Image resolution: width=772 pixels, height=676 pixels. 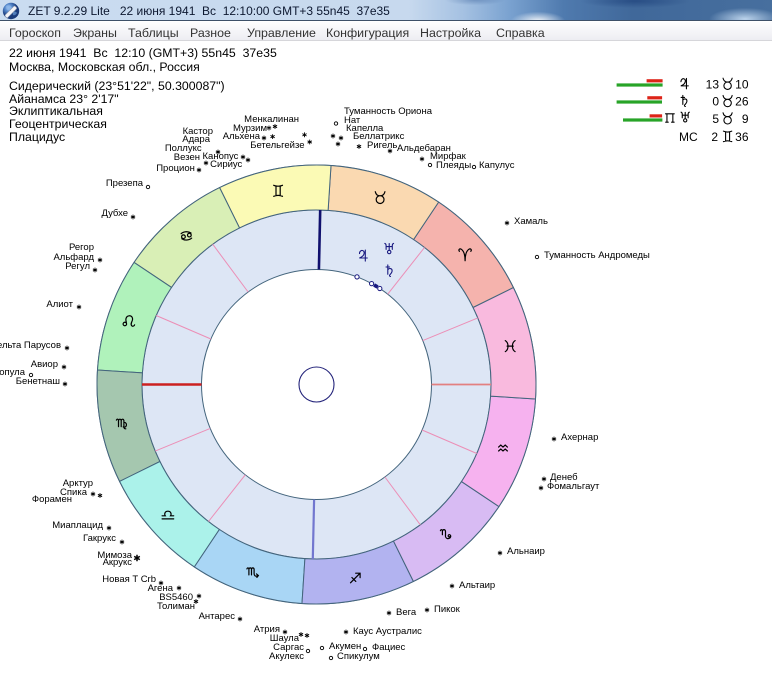 What do you see at coordinates (745, 119) in the screenshot?
I see `svg-text: 9` at bounding box center [745, 119].